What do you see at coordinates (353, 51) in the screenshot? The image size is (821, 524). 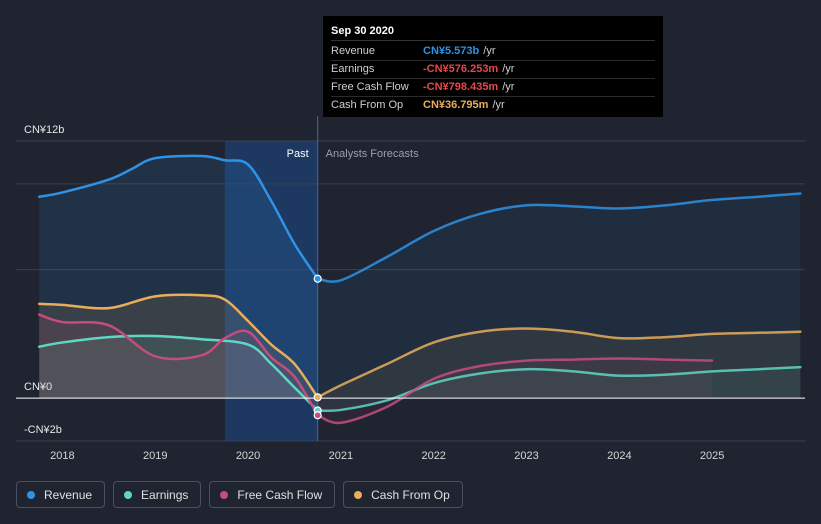 I see `tooltip-label: Revenue` at bounding box center [353, 51].